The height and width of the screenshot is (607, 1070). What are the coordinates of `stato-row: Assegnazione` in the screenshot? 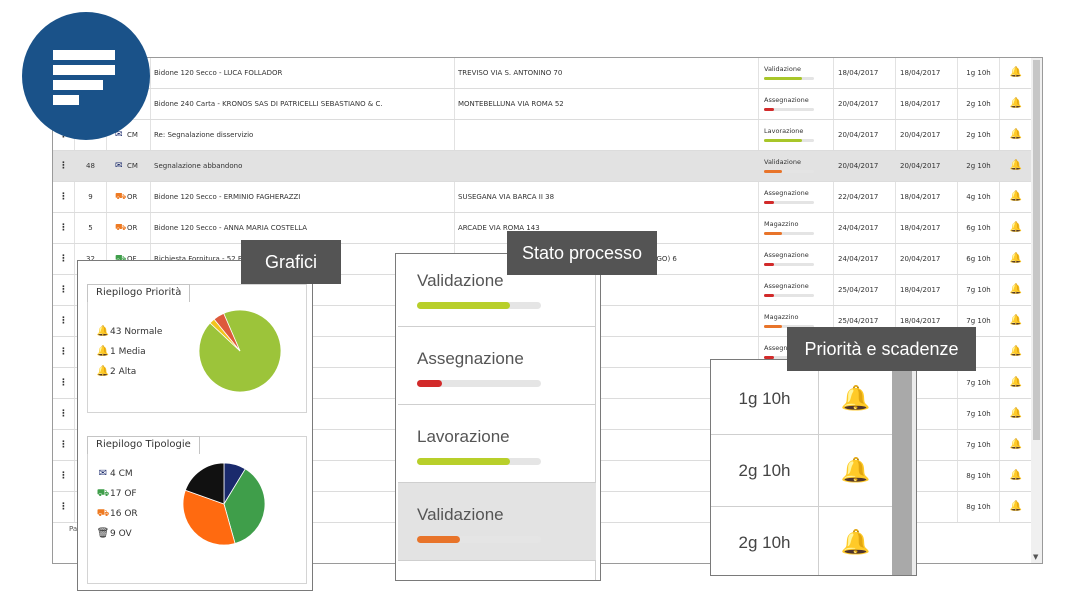 It's located at (497, 366).